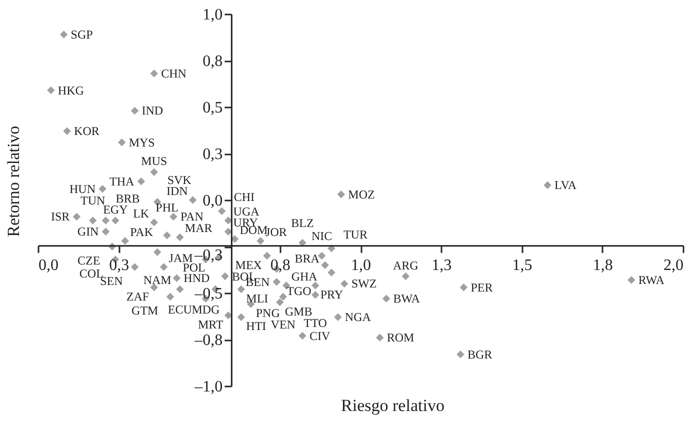 This screenshot has width=699, height=422. I want to click on data-label: MEX, so click(248, 265).